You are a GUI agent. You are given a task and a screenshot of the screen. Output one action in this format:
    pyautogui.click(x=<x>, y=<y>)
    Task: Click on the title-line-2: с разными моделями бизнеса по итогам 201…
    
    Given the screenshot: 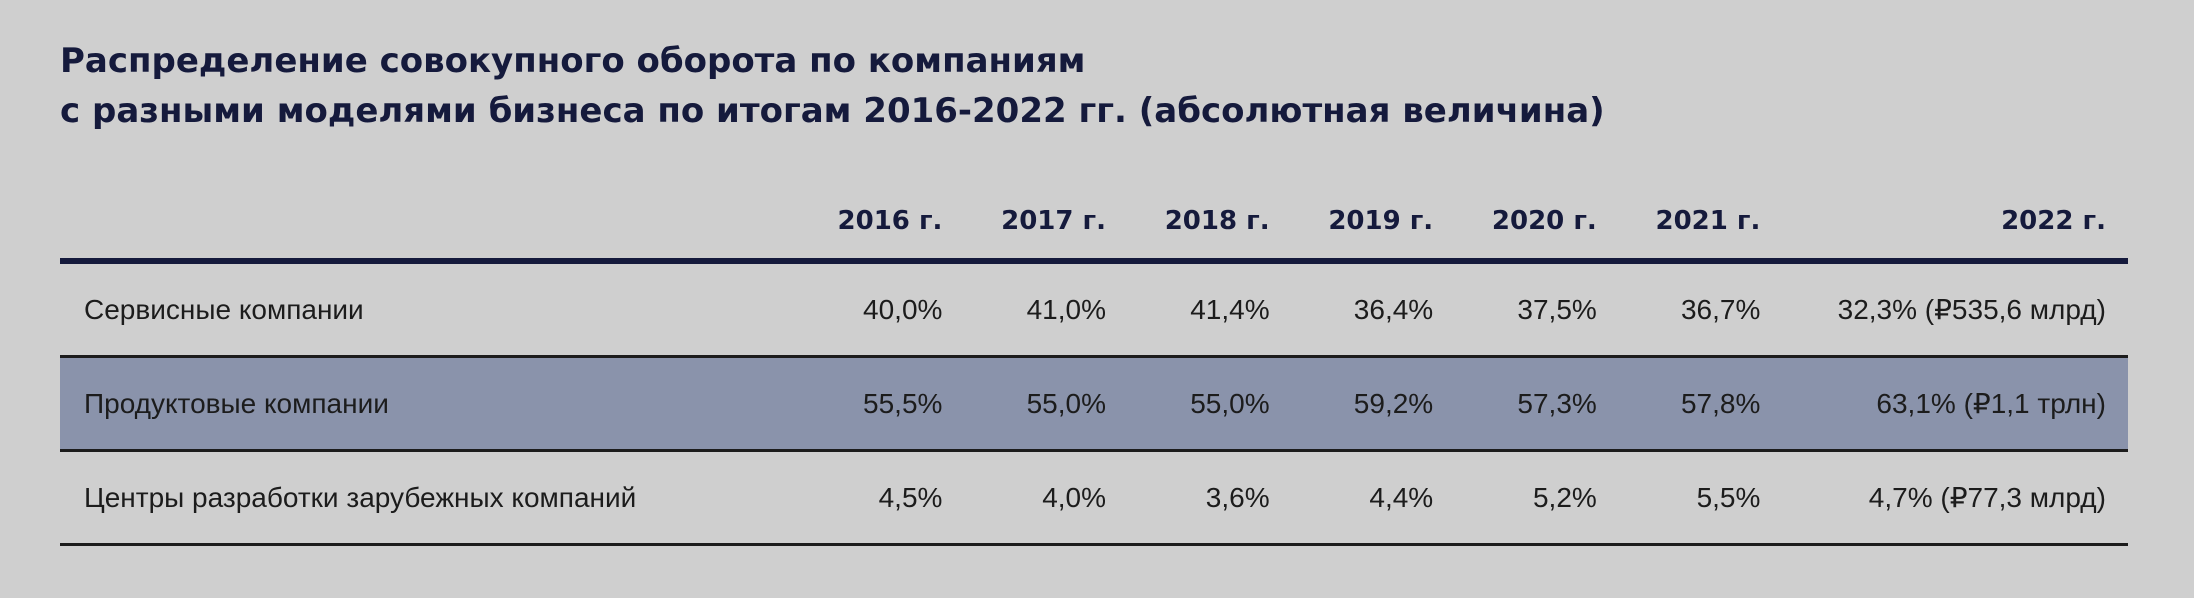 What is the action you would take?
    pyautogui.click(x=832, y=111)
    